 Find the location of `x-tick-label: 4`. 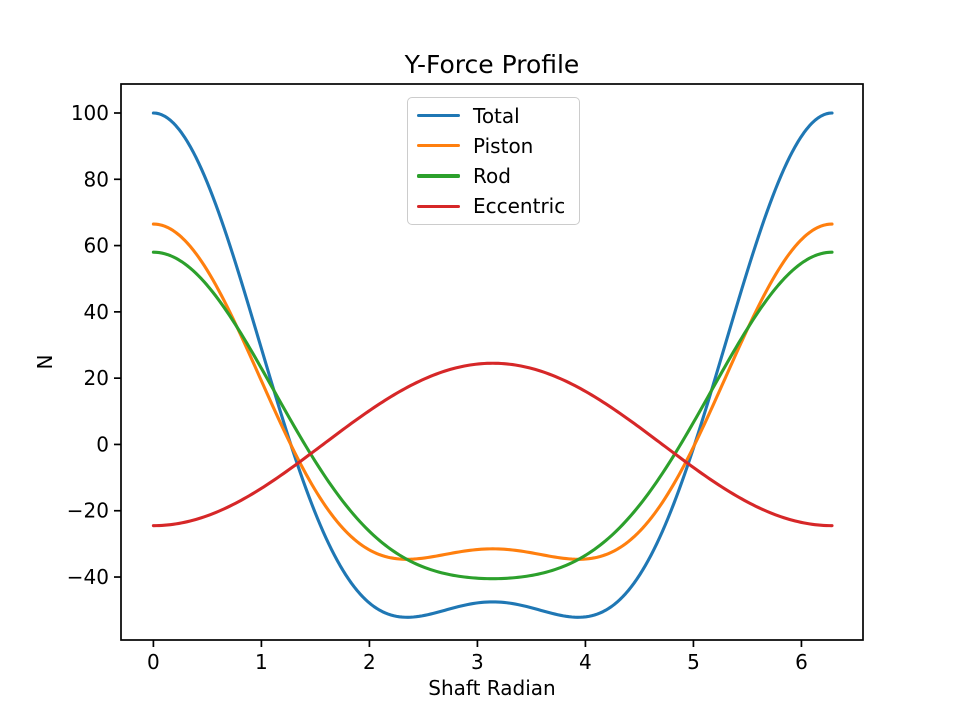

x-tick-label: 4 is located at coordinates (585, 662).